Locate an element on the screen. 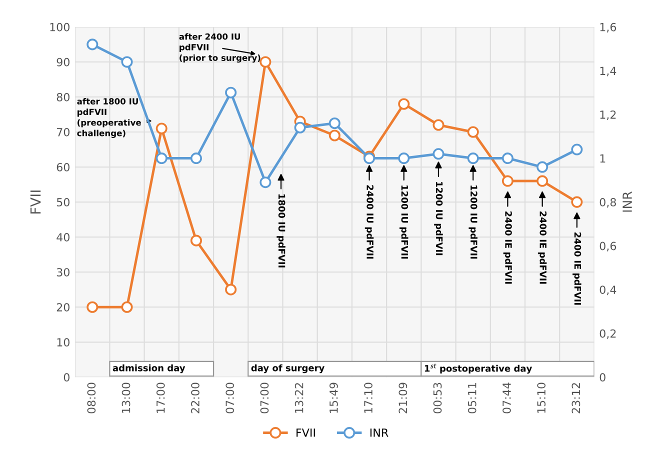  x-tick-label: 05:11 is located at coordinates (472, 398).